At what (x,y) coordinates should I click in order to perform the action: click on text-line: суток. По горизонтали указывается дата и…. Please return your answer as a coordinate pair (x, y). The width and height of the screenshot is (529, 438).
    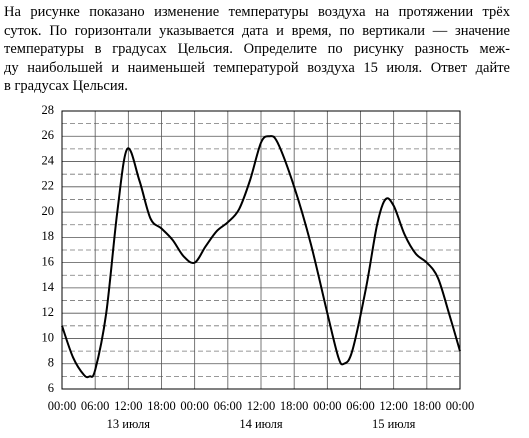
    Looking at the image, I should click on (257, 30).